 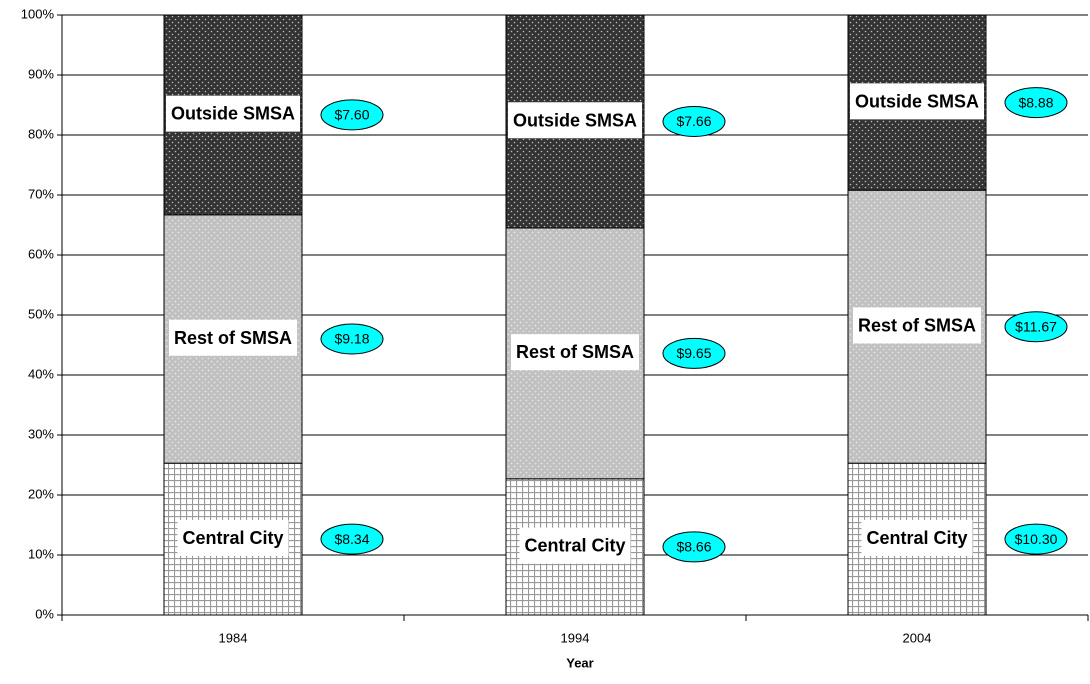 I want to click on wage-label: $9.65, so click(x=693, y=353).